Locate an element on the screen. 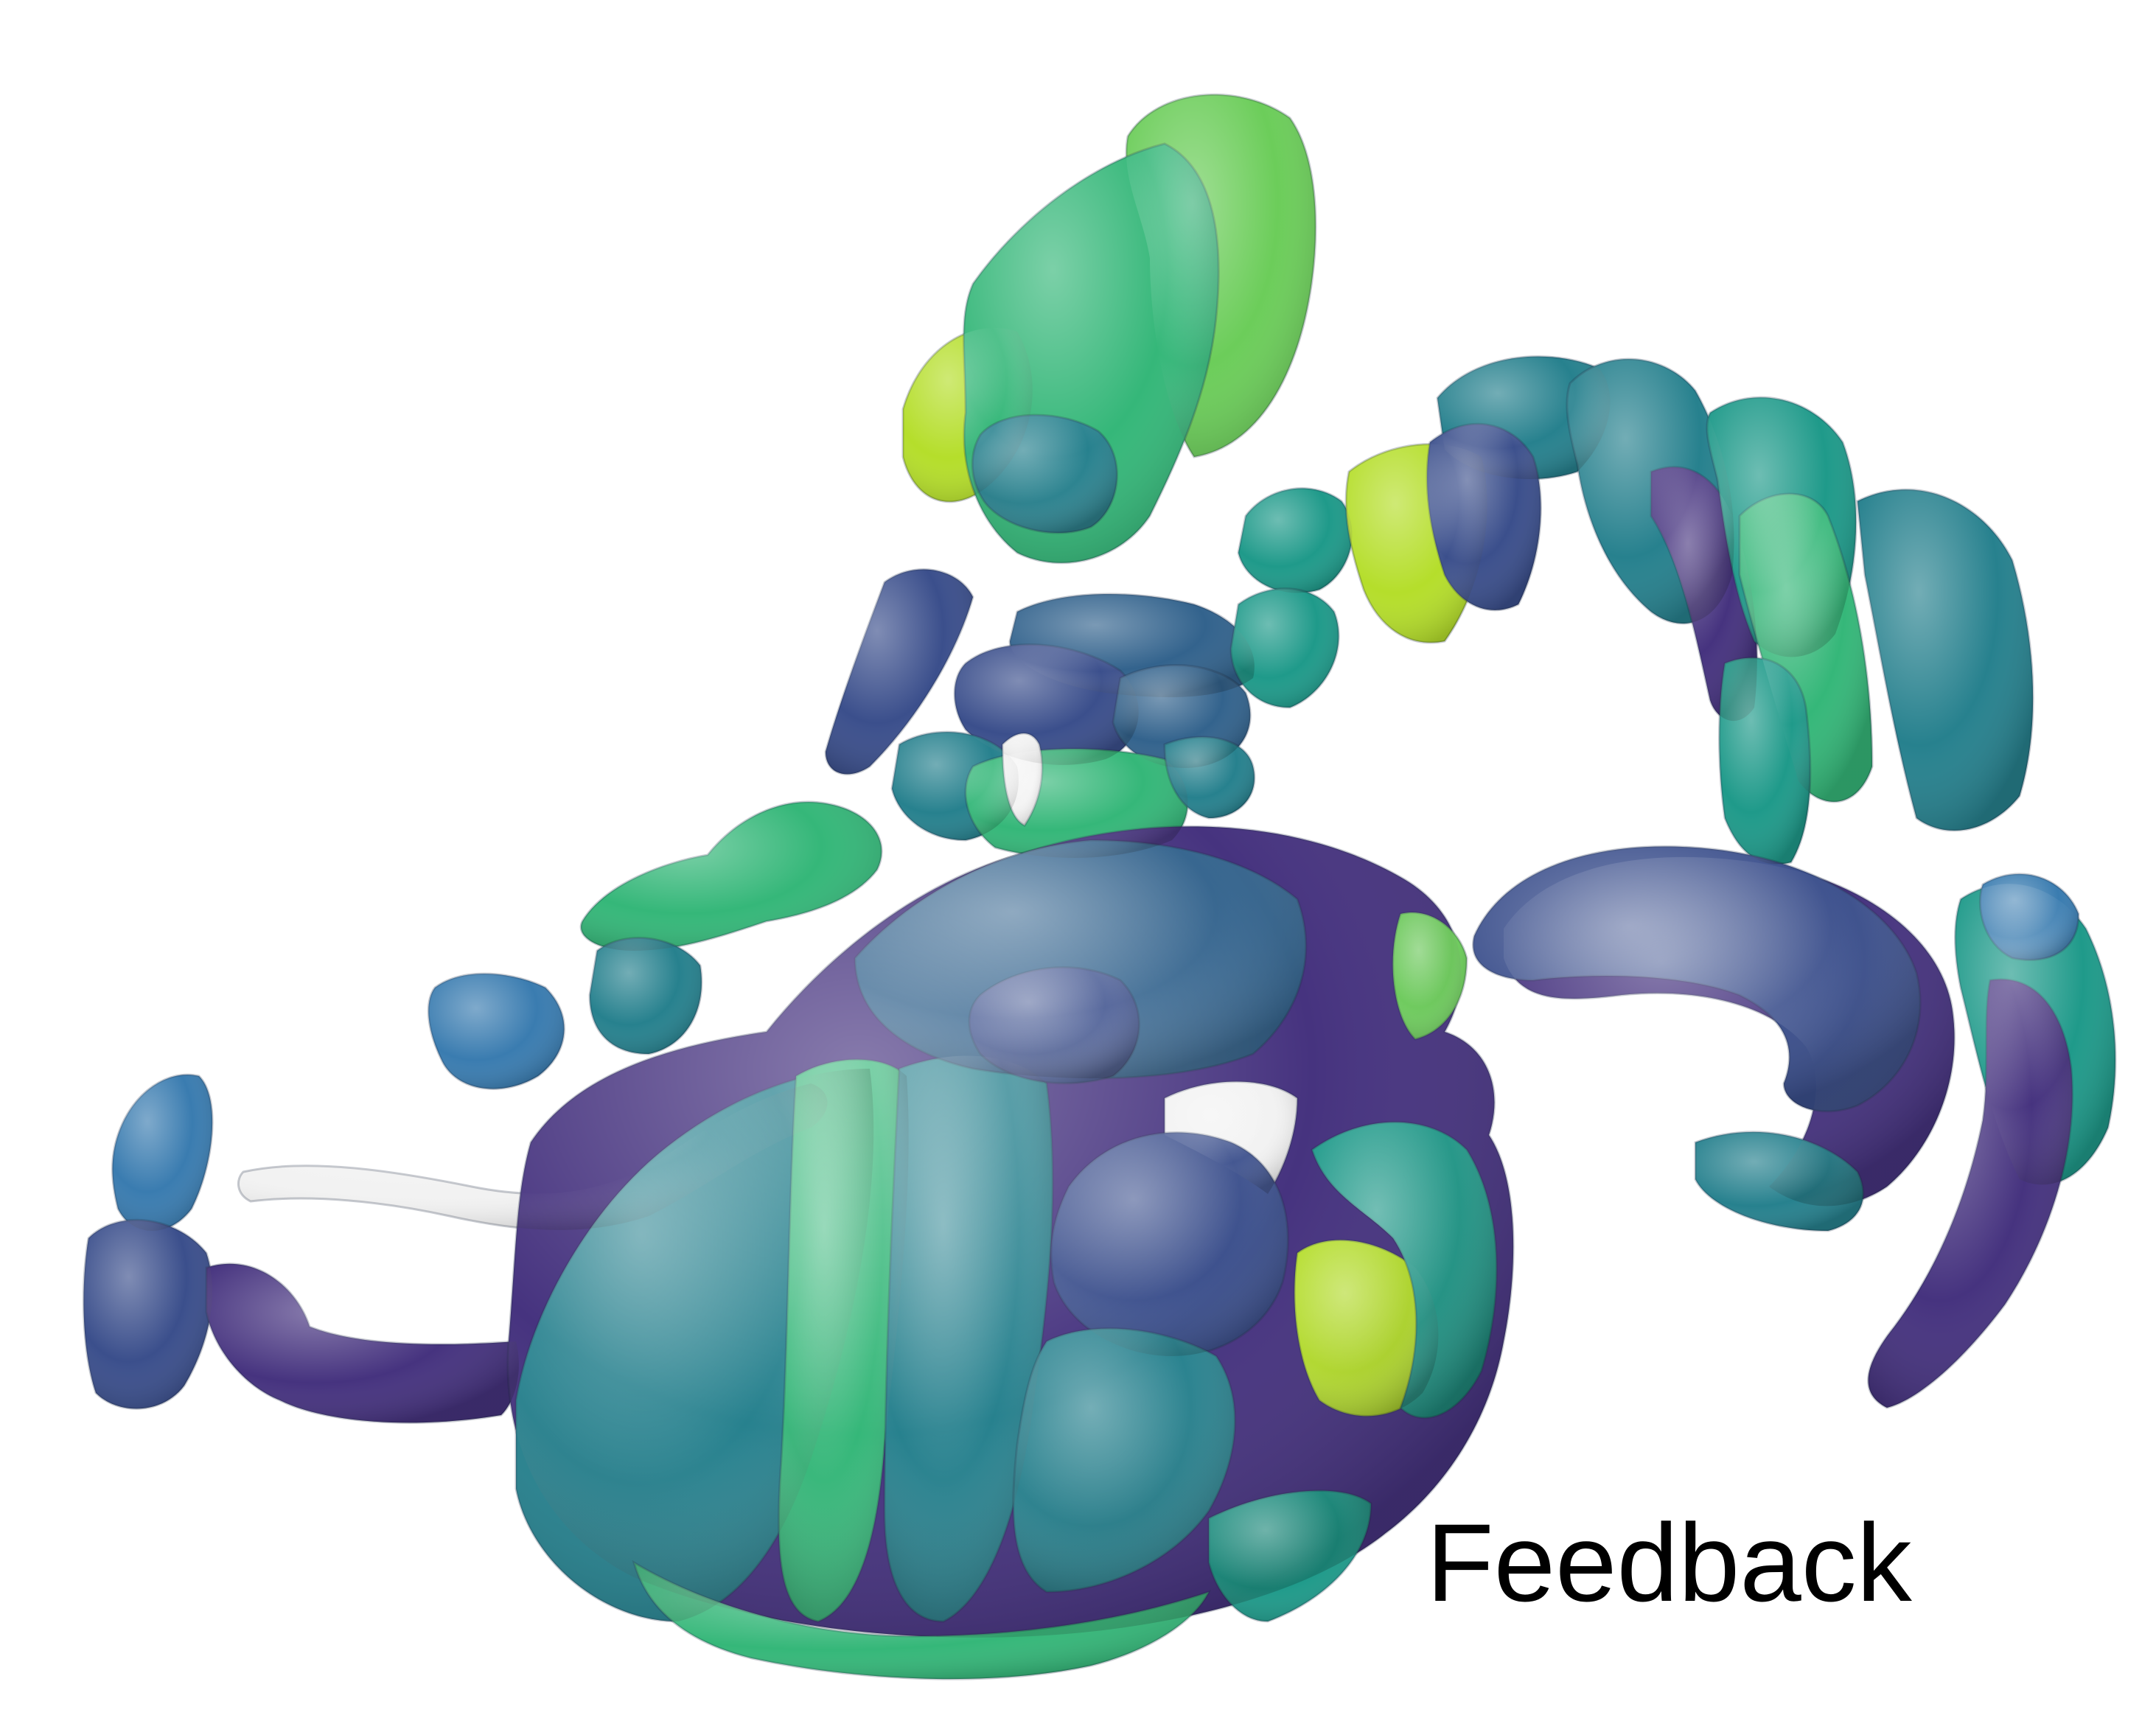 This screenshot has height=1732, width=2156. main-blue-upper-shade is located at coordinates (1080, 959).